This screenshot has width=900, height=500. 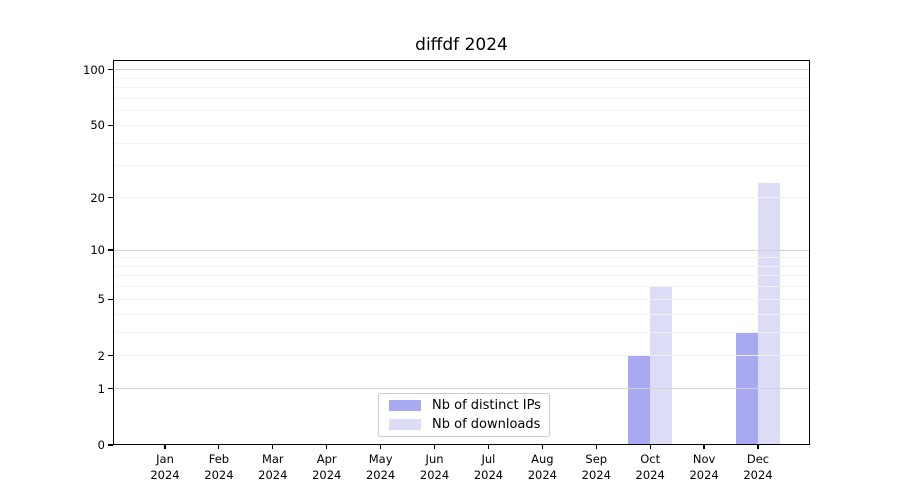 What do you see at coordinates (165, 459) in the screenshot?
I see `x-tick-month: Jan` at bounding box center [165, 459].